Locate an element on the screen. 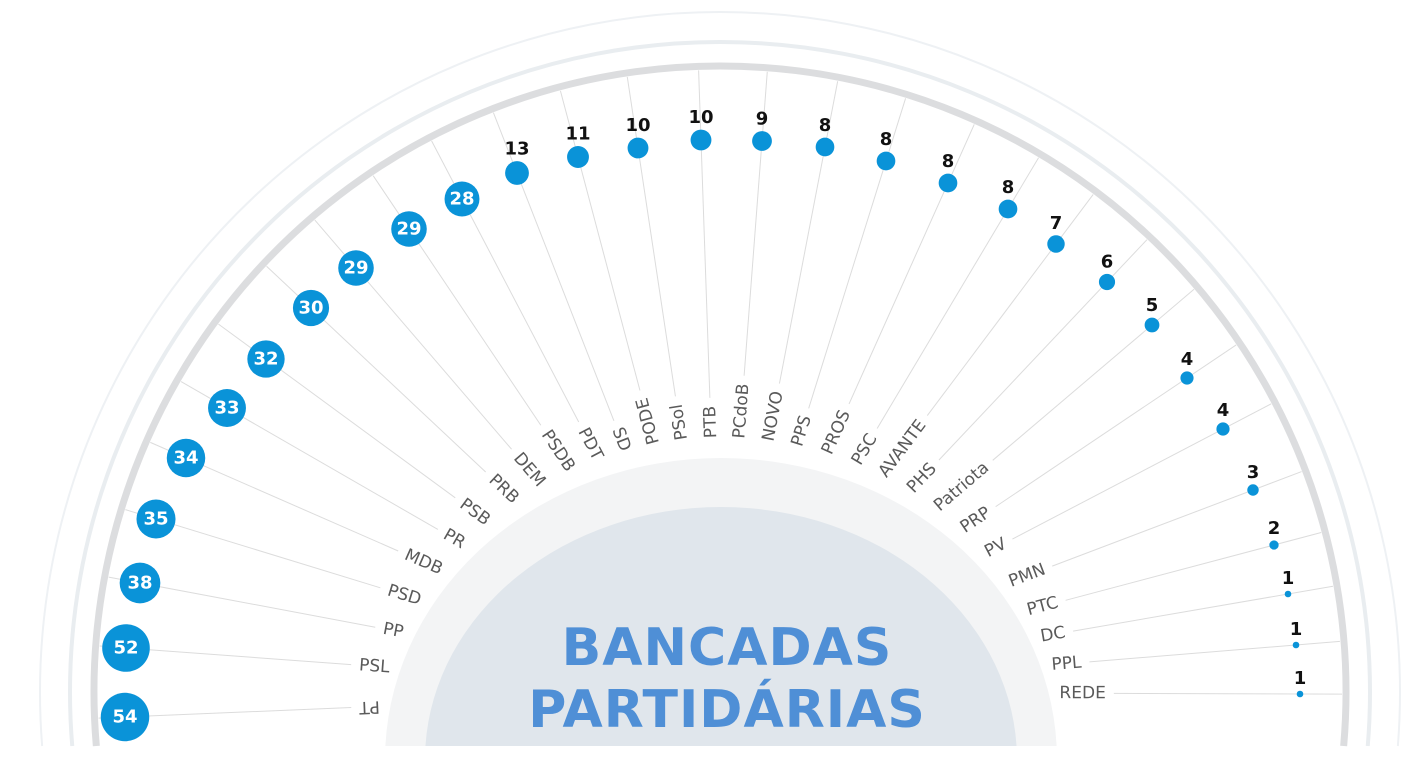 The height and width of the screenshot is (761, 1421). party-seat-count: 35 is located at coordinates (155, 519).